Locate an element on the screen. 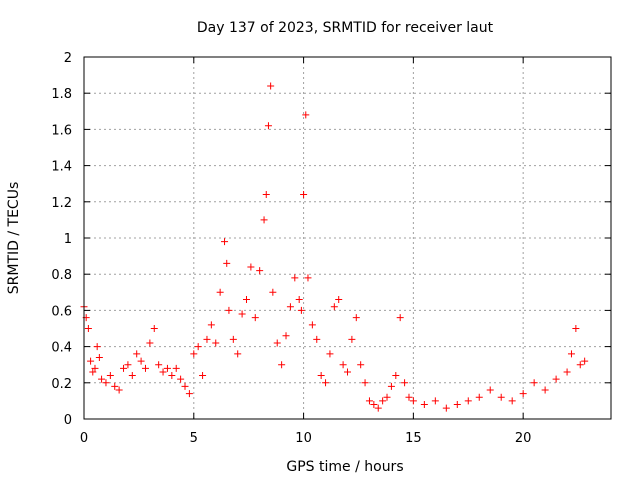 The image size is (640, 480). y-tick-label: 1 is located at coordinates (68, 239).